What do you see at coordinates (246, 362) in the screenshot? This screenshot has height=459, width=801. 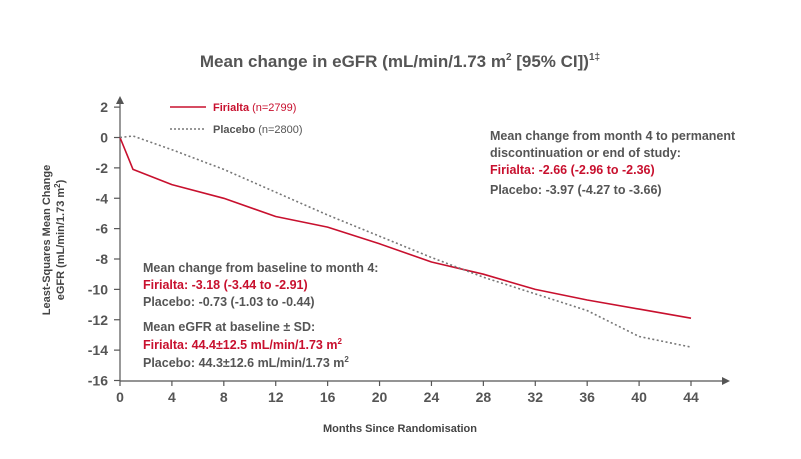 I see `annotation-egfr-placebo: Placebo: 44.3±12.6 mL/min/1.73 m2` at bounding box center [246, 362].